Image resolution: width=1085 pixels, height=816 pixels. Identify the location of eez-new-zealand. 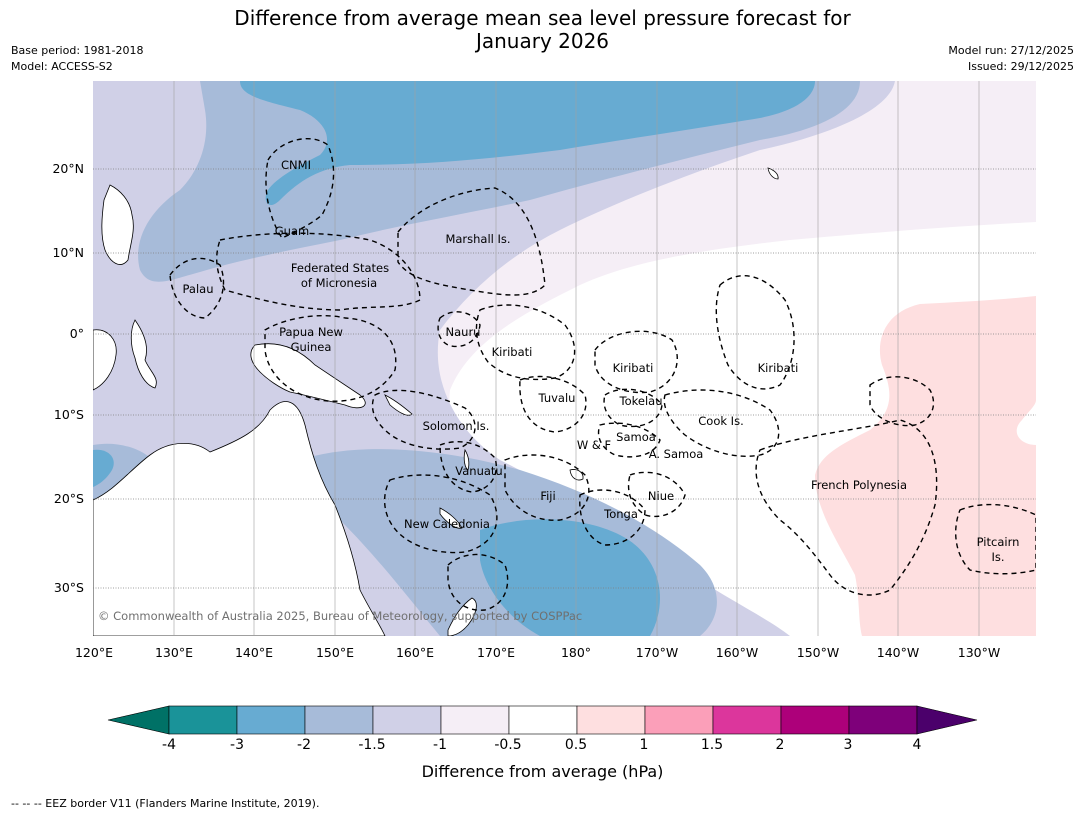
(478, 582).